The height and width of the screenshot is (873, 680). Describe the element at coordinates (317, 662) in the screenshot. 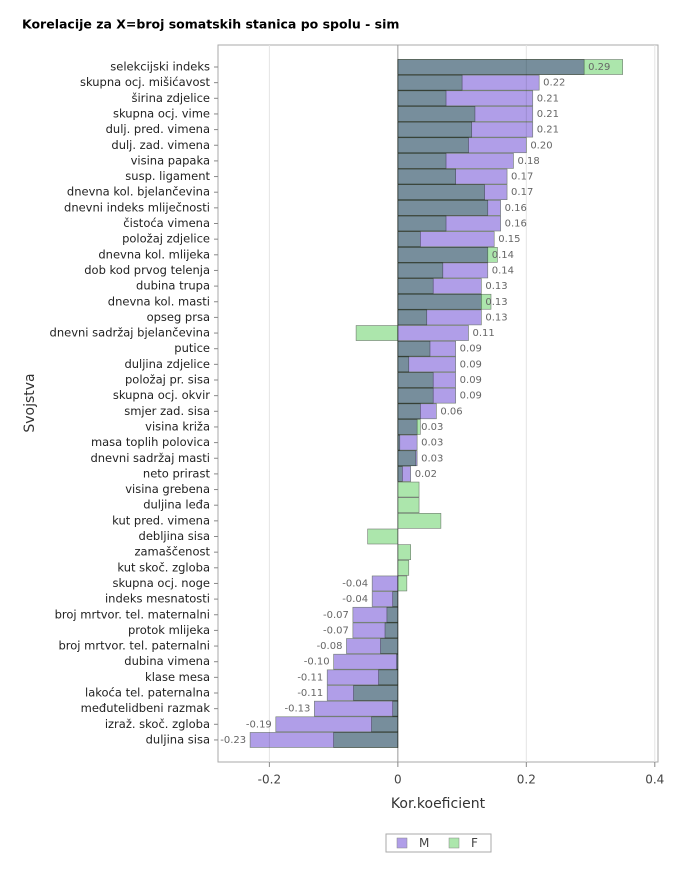

I see `value-label: -0.10` at that location.